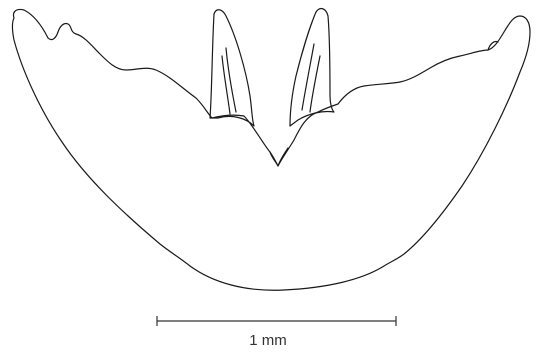 The width and height of the screenshot is (536, 360). Describe the element at coordinates (268, 340) in the screenshot. I see `scale-bar-label: 1 mm` at that location.